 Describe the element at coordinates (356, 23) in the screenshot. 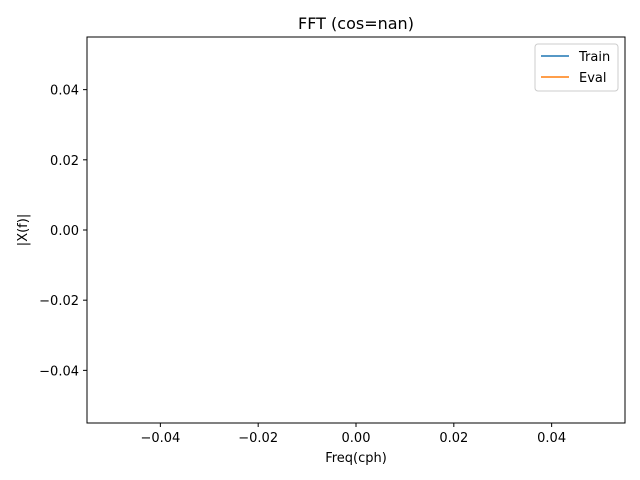

I see `chart-title: FFT (cos=nan)` at that location.